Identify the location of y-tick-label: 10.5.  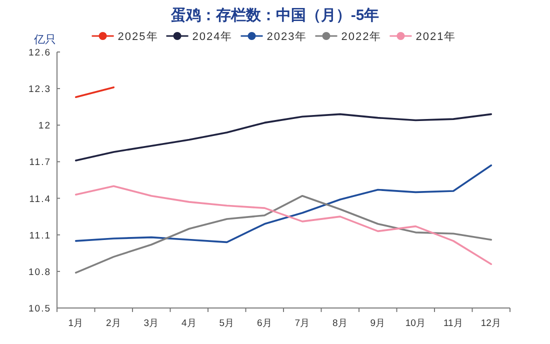
(39, 309).